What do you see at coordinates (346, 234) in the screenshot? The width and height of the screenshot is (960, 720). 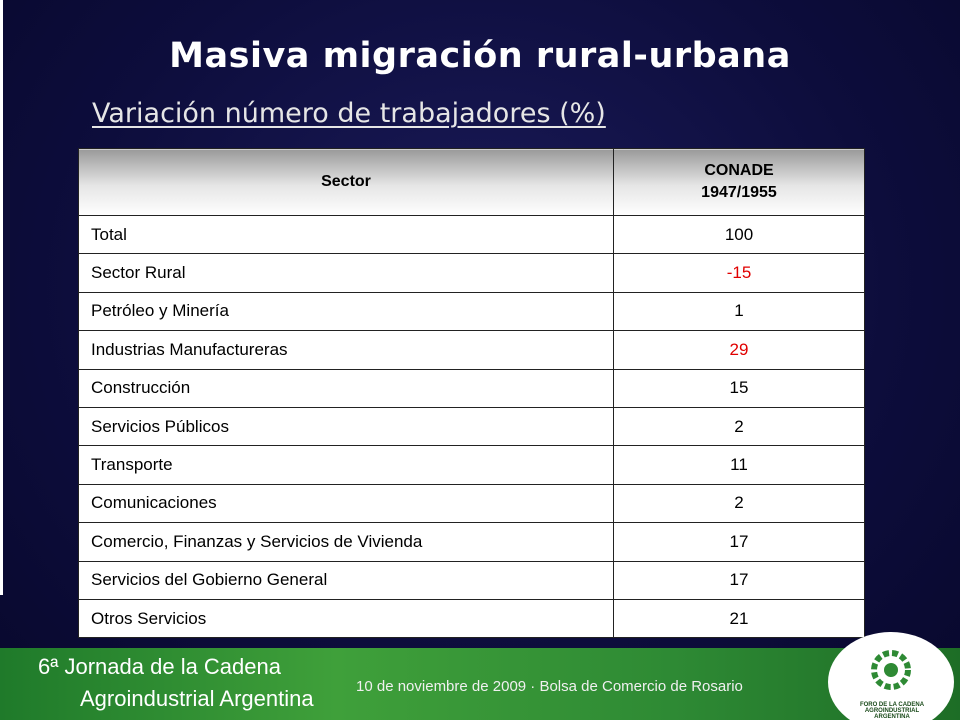 I see `sector-cell: Total` at bounding box center [346, 234].